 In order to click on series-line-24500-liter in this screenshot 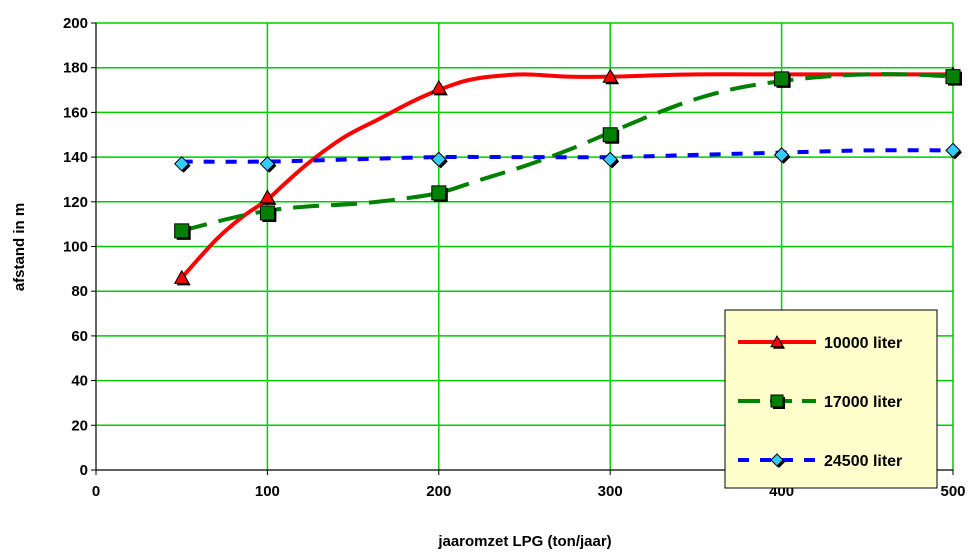, I will do `click(567, 156)`.